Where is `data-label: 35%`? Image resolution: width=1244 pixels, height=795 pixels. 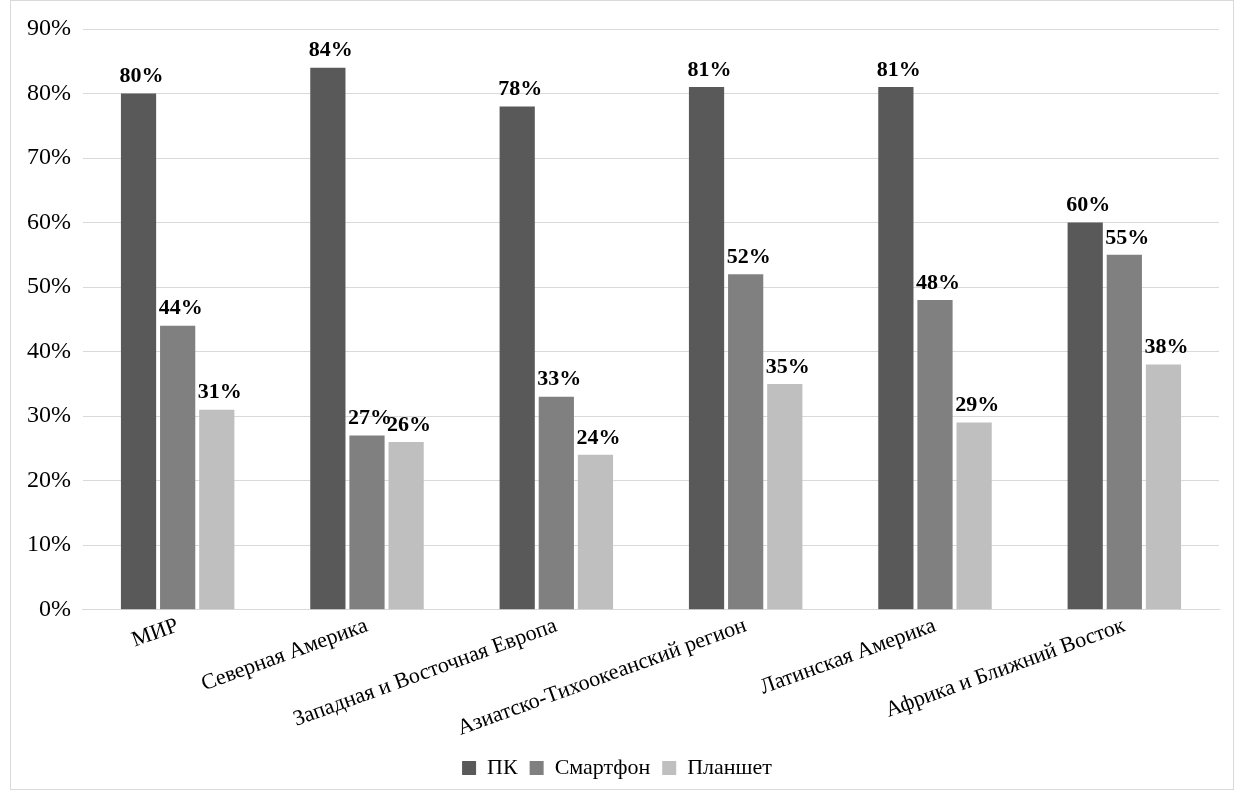
data-label: 35% is located at coordinates (787, 365).